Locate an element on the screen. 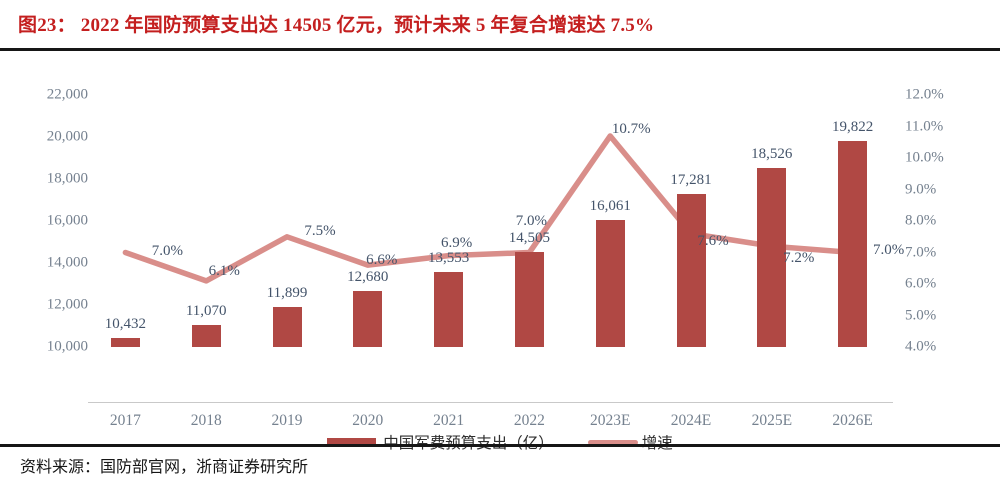 The image size is (1000, 491). bar-value-label: 10,432 is located at coordinates (125, 323).